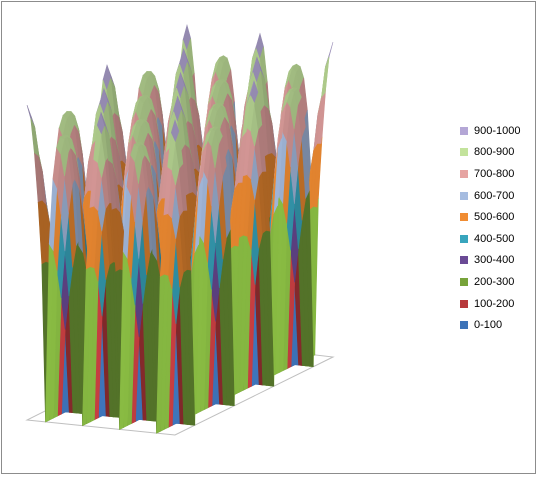 The image size is (539, 477). What do you see at coordinates (494, 217) in the screenshot?
I see `legend-label: 500-600` at bounding box center [494, 217].